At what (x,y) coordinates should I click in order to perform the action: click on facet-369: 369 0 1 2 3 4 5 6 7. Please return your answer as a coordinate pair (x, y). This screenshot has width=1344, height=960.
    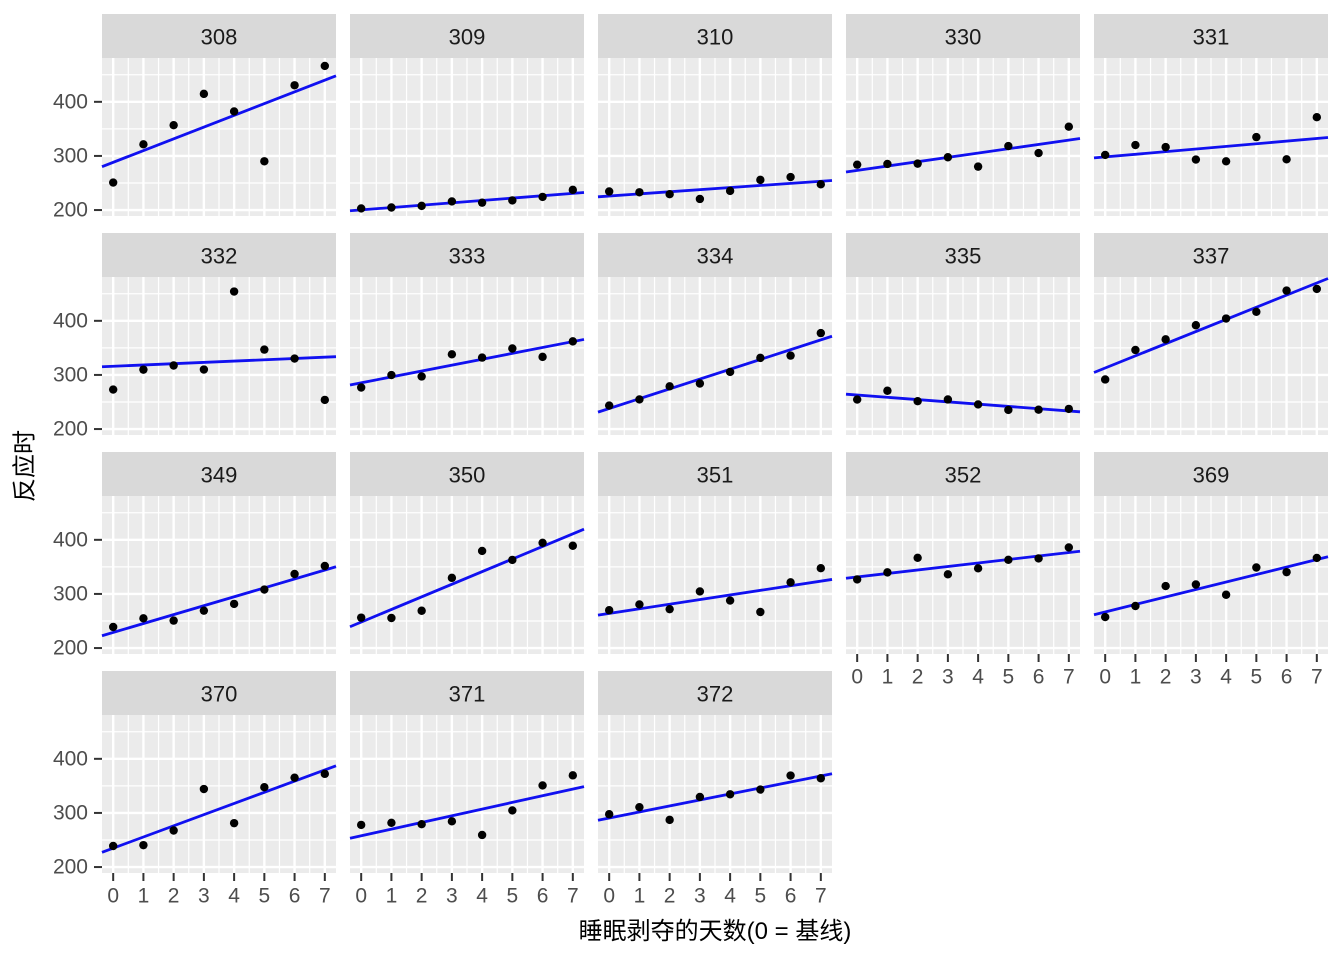
    Looking at the image, I should click on (1211, 570).